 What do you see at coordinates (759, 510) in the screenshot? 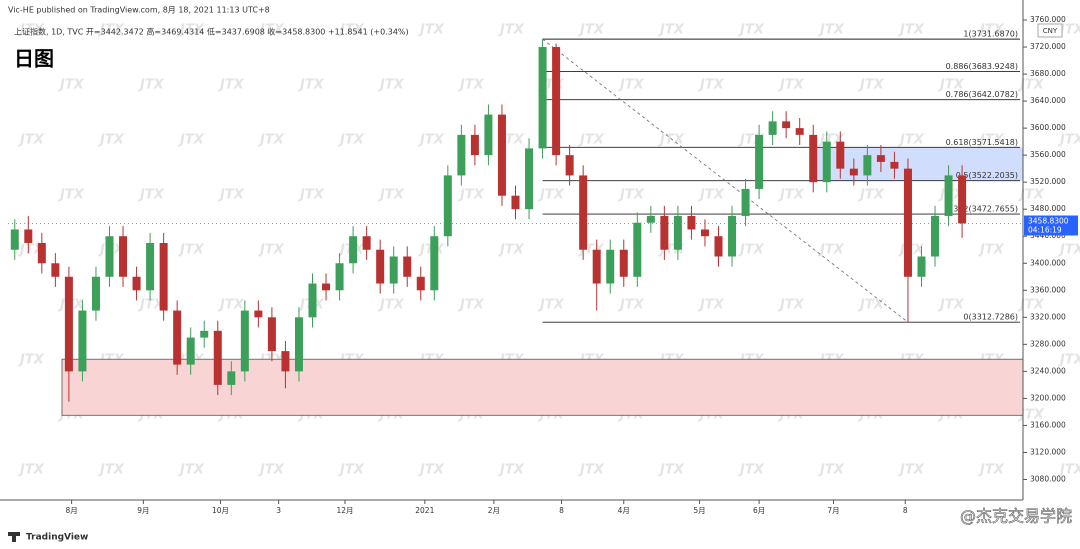
I see `x-tick-label: 6月` at bounding box center [759, 510].